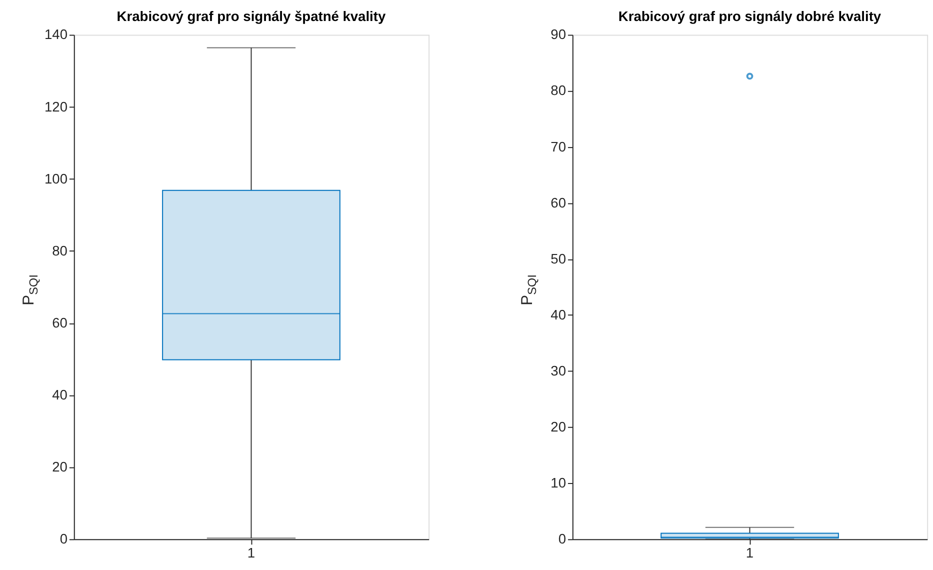 The width and height of the screenshot is (933, 570). What do you see at coordinates (750, 16) in the screenshot?
I see `chart-title: Krabicový graf pro signály dobré kvality` at bounding box center [750, 16].